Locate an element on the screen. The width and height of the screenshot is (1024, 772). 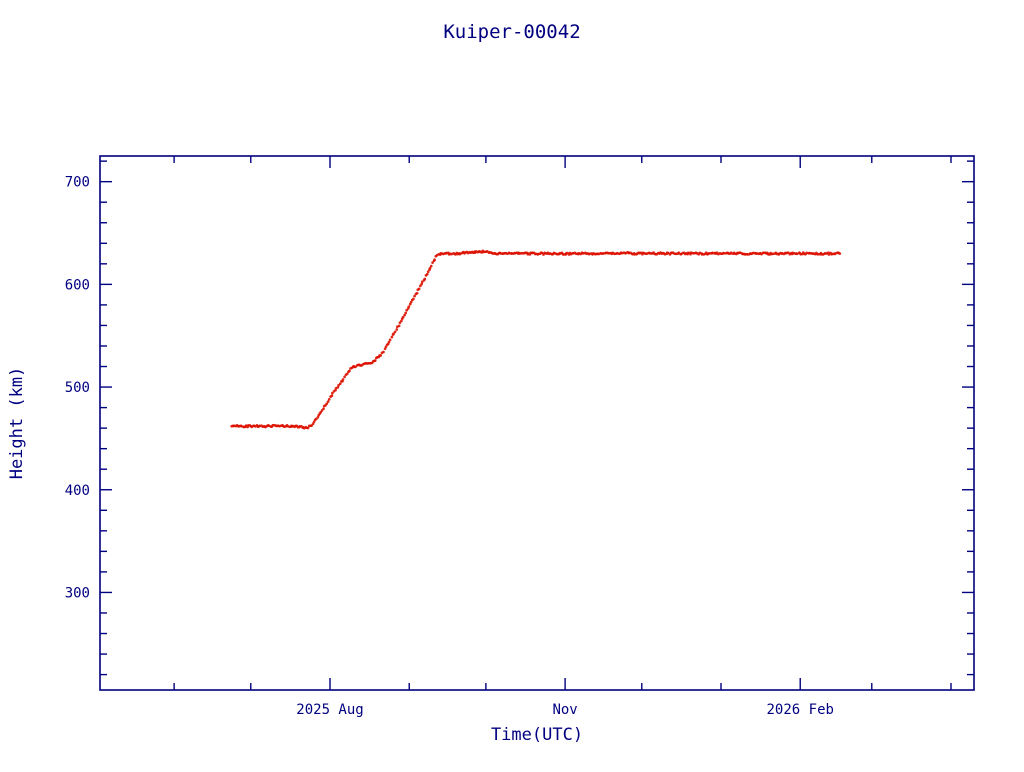
y-tick-label: 300 is located at coordinates (77, 593).